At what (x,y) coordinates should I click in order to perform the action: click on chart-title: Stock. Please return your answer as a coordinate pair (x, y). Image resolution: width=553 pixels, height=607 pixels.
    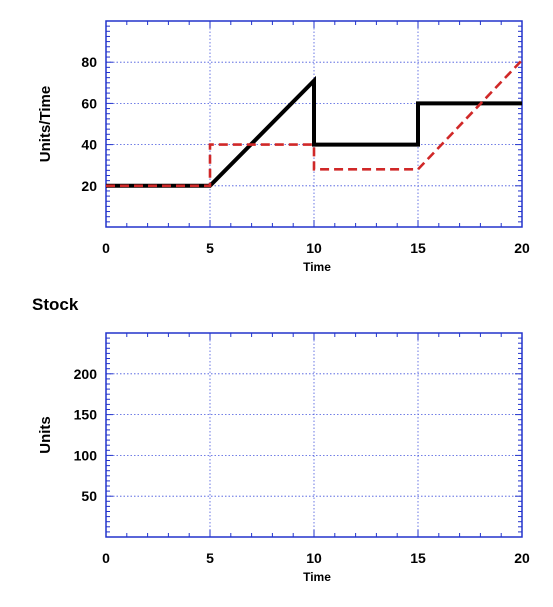
    Looking at the image, I should click on (55, 304).